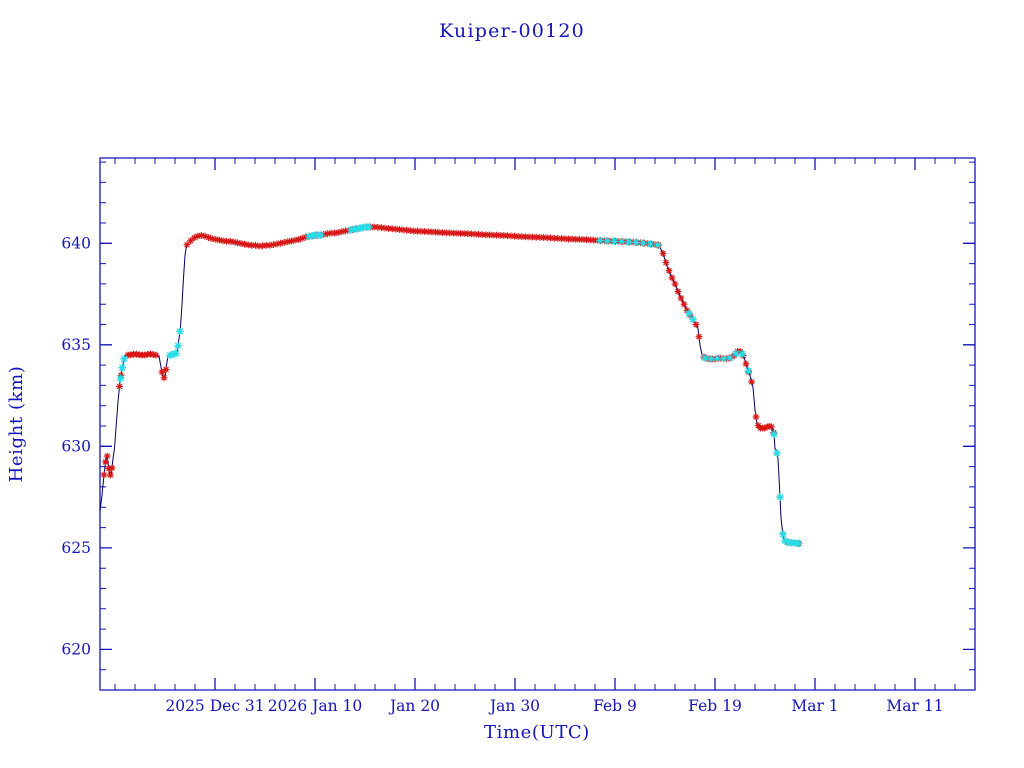  Describe the element at coordinates (715, 706) in the screenshot. I see `x-tick-label: Feb 19` at that location.